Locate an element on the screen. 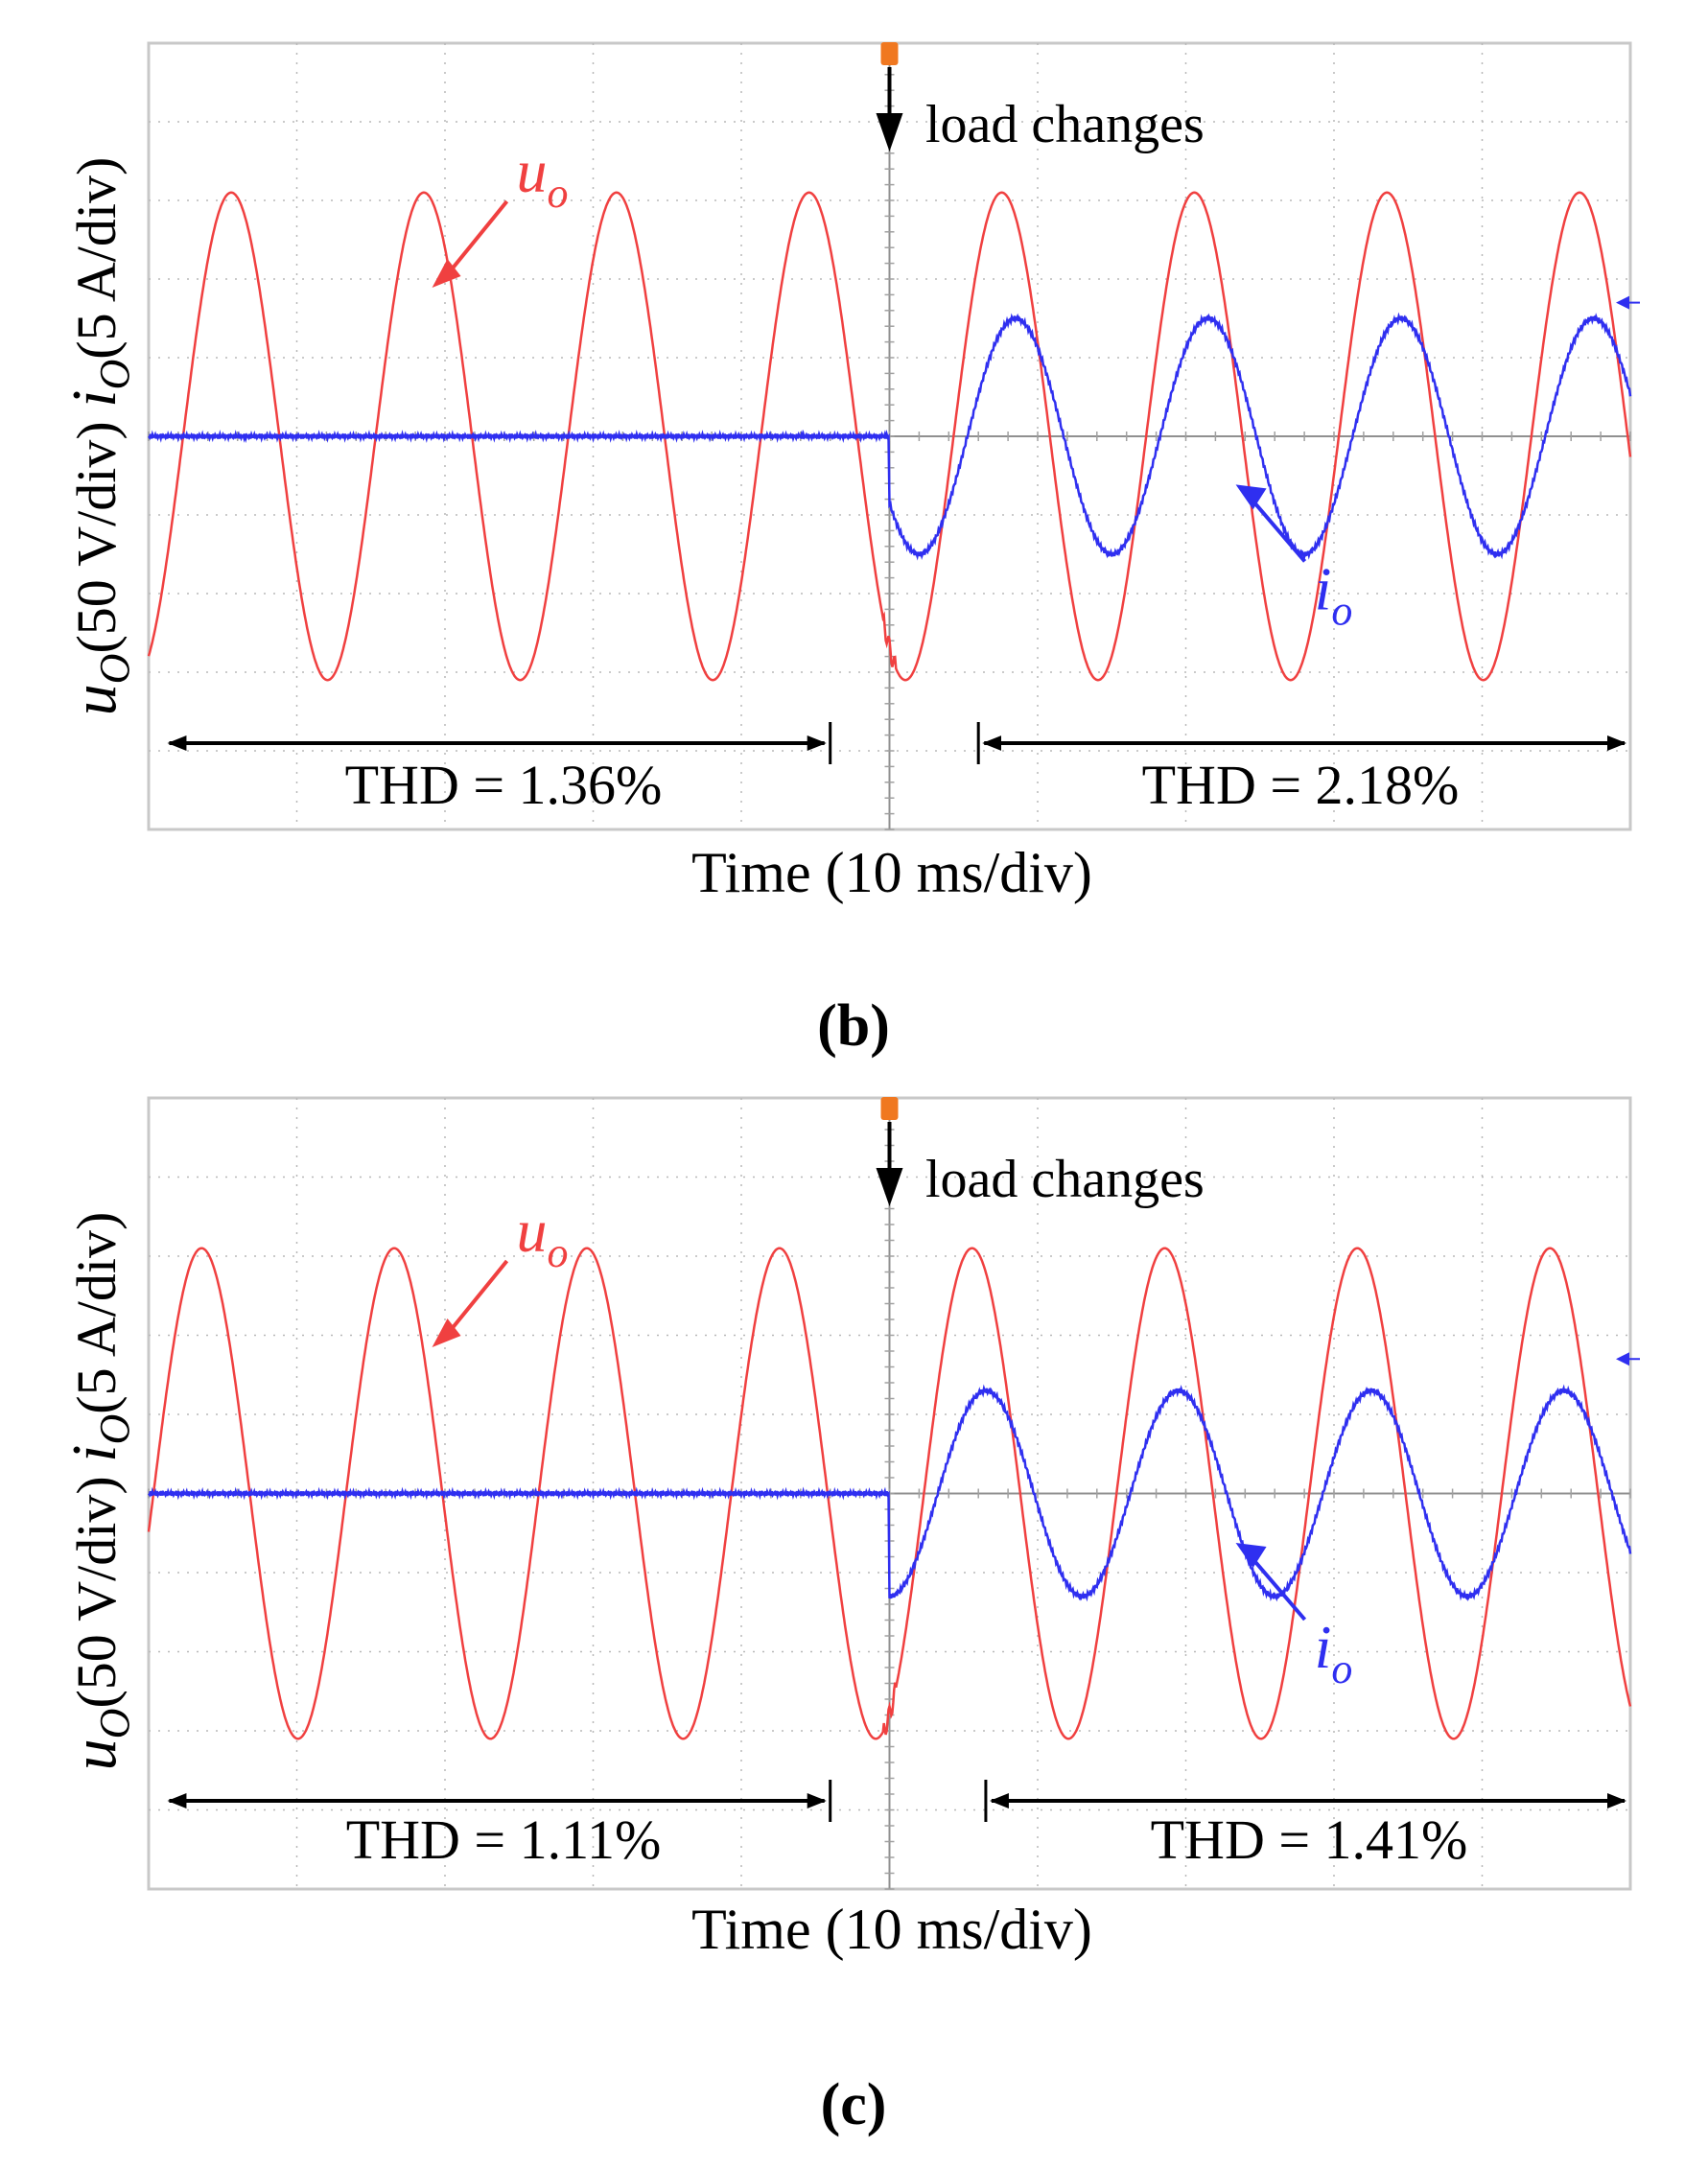 The width and height of the screenshot is (1708, 2170). thd-label-left-b: THD = 1.36% is located at coordinates (504, 785).